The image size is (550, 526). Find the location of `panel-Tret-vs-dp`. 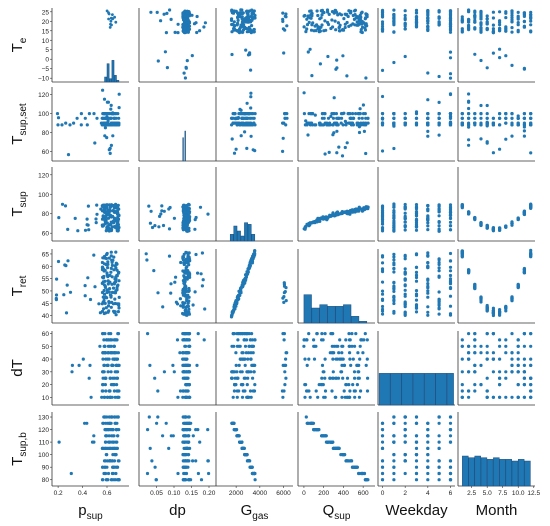

panel-Tret-vs-dp is located at coordinates (177, 286).